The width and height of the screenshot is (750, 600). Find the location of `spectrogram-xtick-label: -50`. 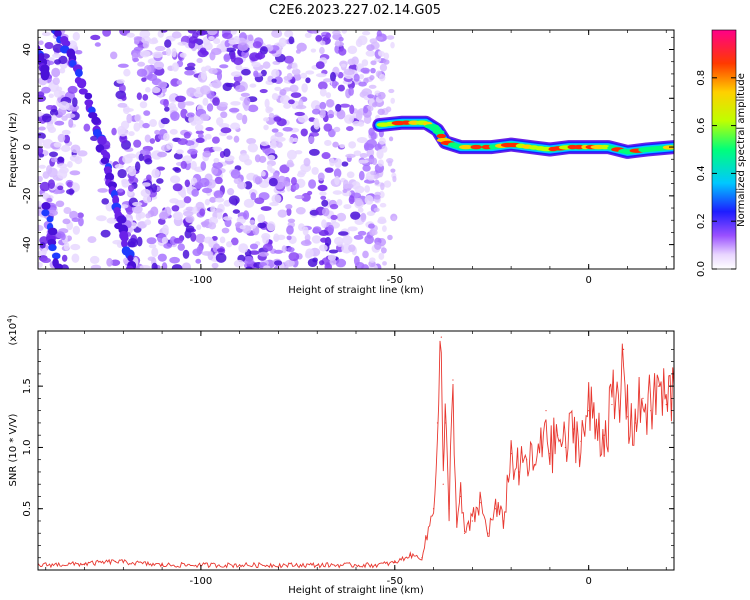

spectrogram-xtick-label: -50 is located at coordinates (395, 280).